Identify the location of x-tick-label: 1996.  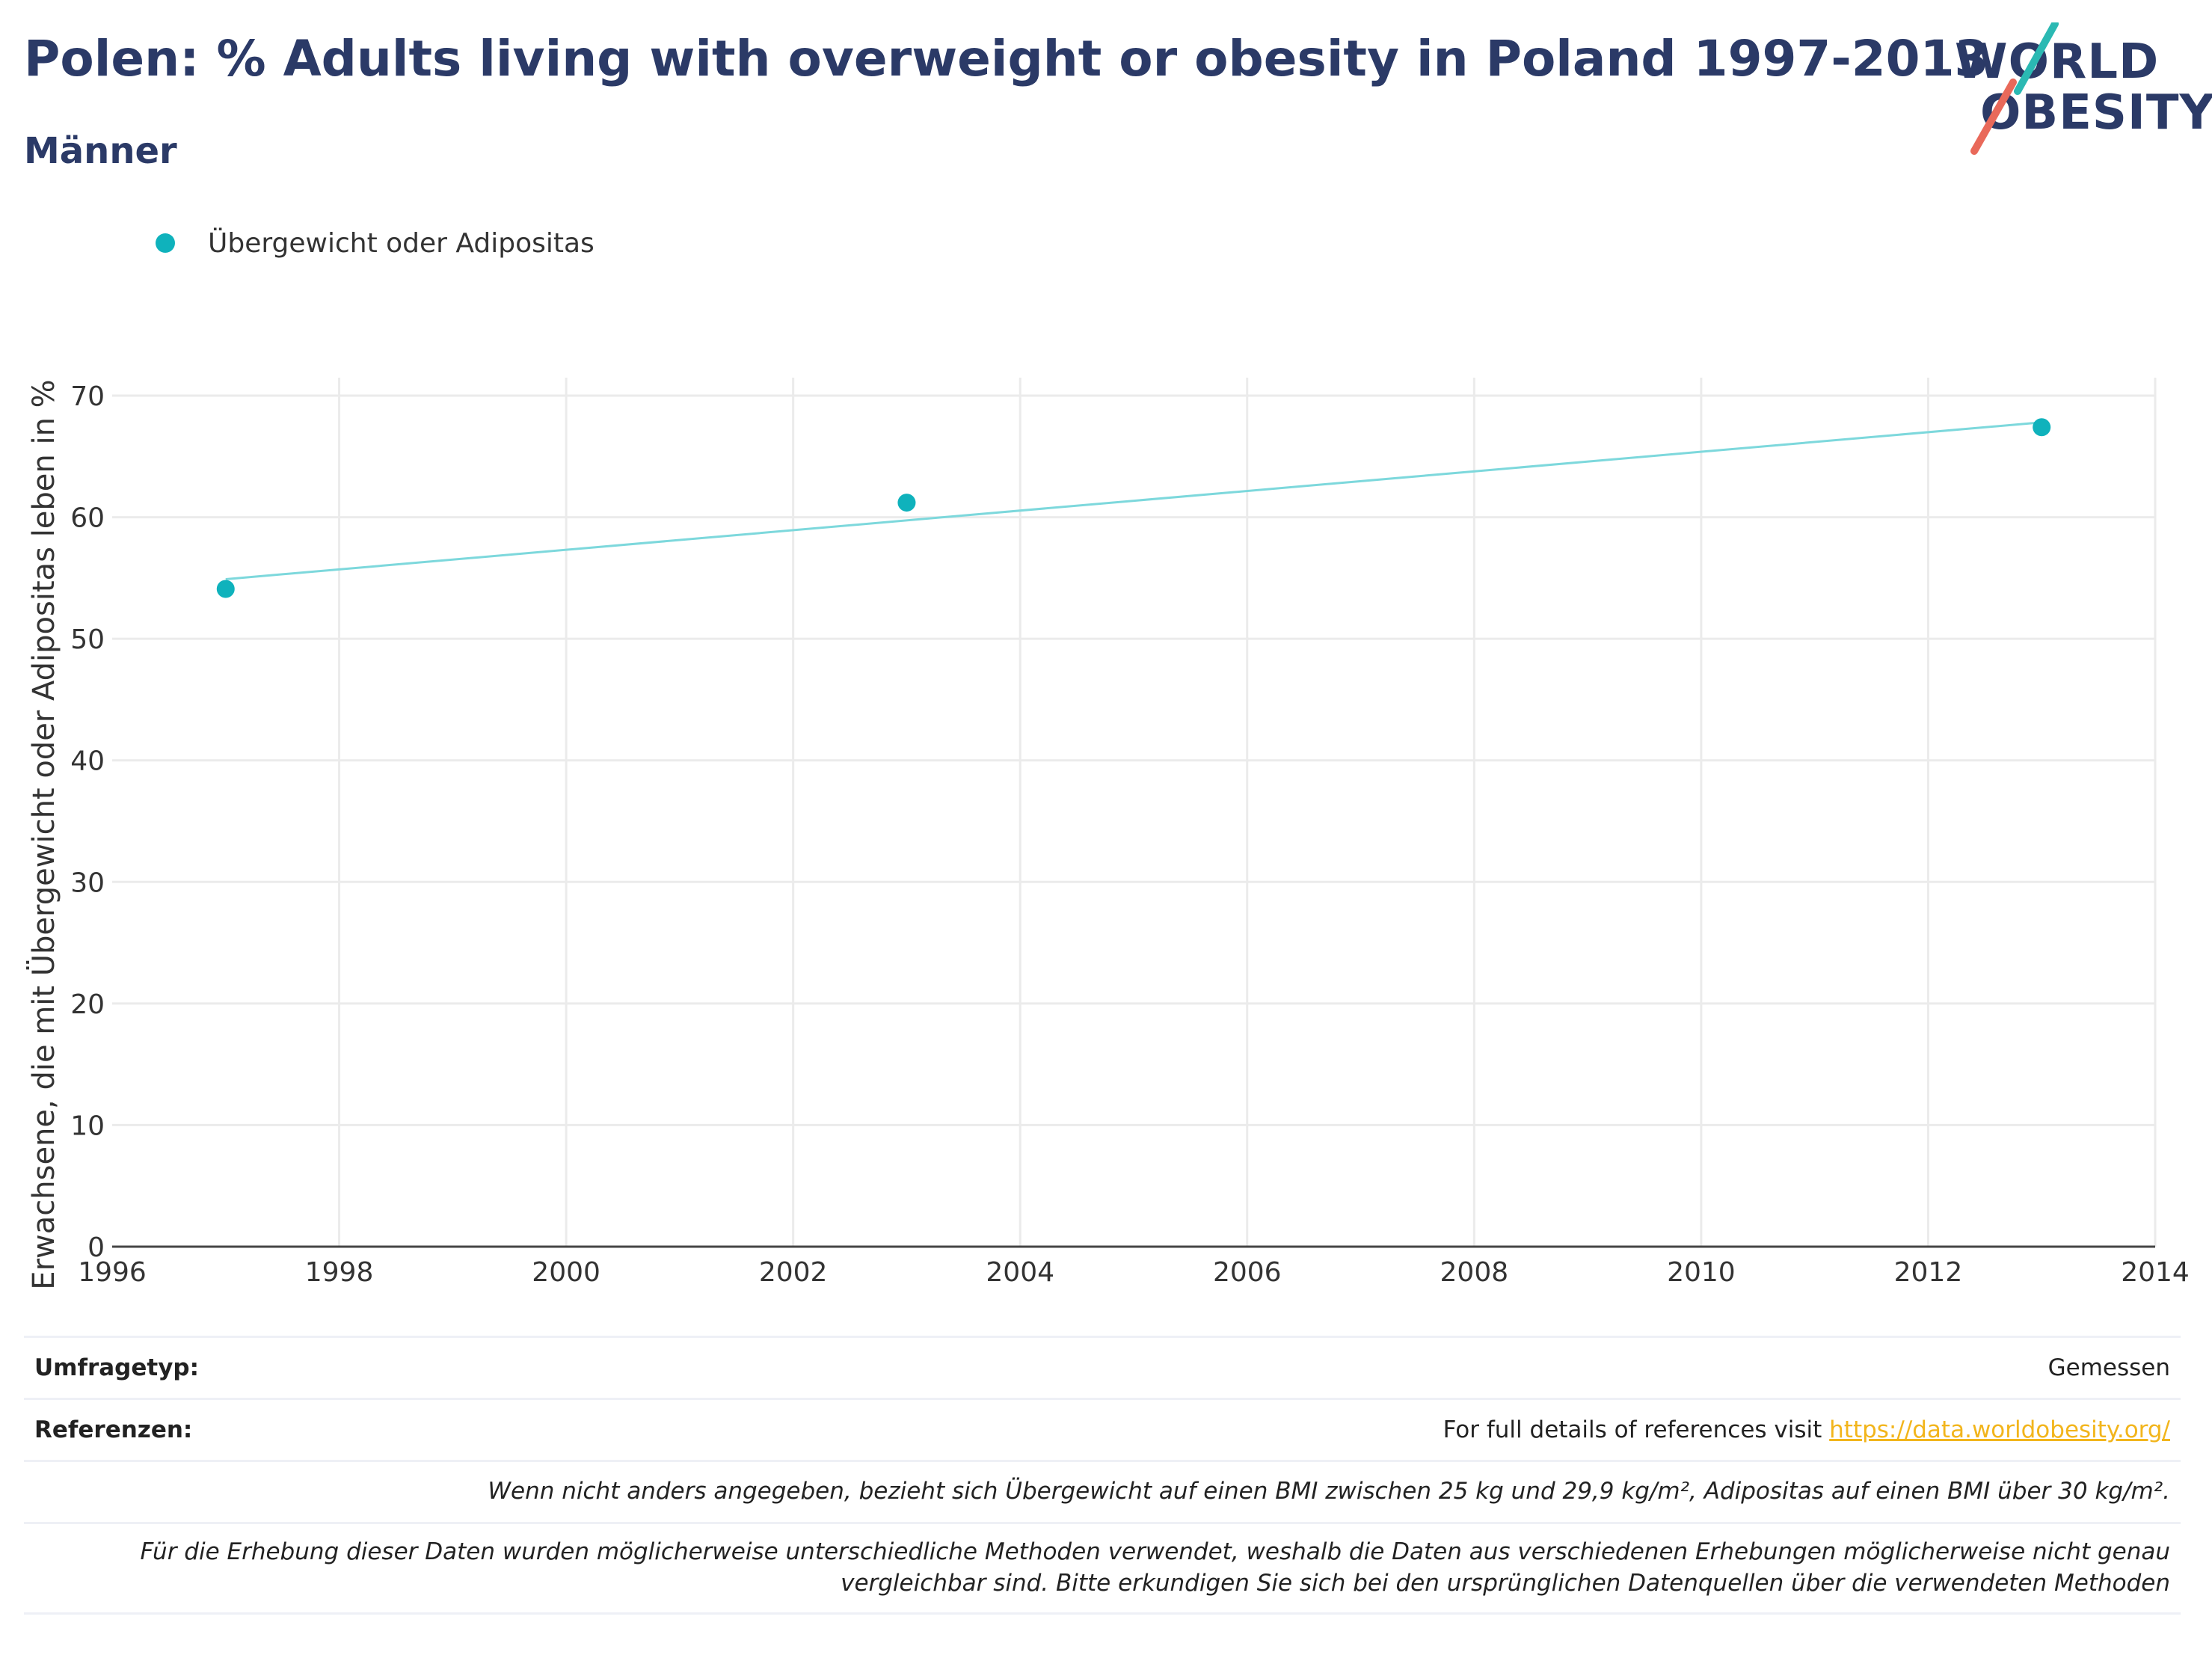
(112, 1272).